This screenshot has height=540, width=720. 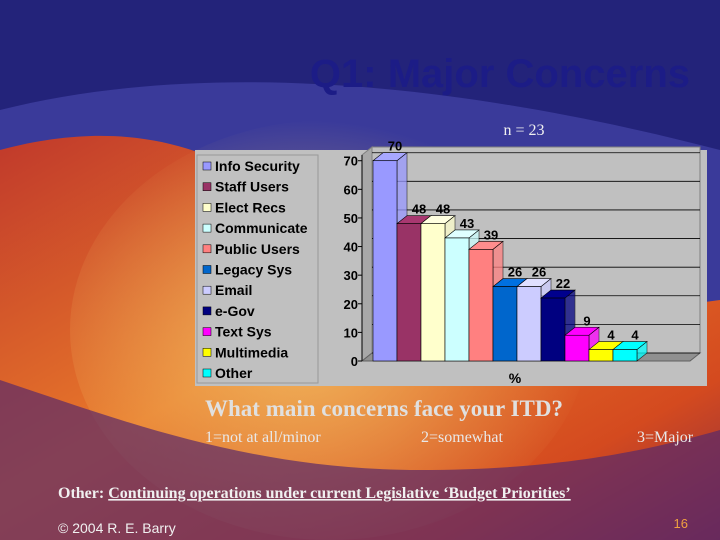 I want to click on data-label: 39, so click(x=491, y=234).